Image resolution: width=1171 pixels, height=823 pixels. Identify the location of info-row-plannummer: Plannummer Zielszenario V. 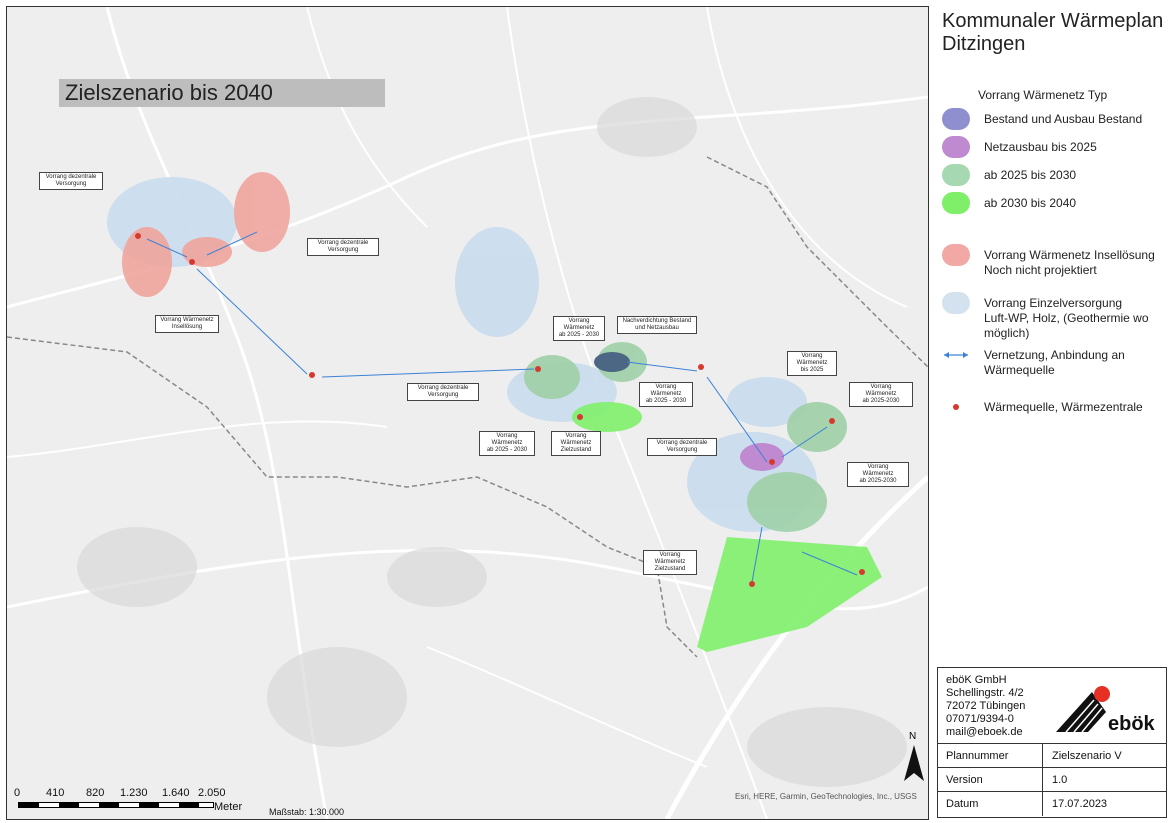
(1052, 755).